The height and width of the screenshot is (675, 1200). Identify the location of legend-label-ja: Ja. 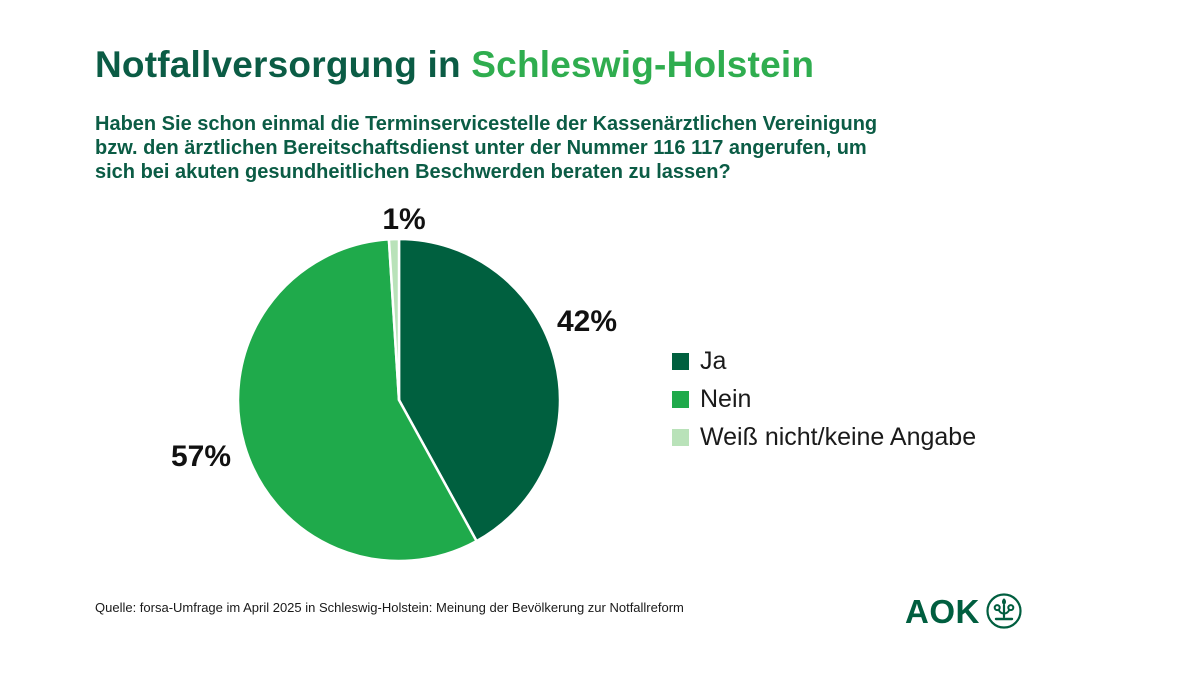
(713, 360).